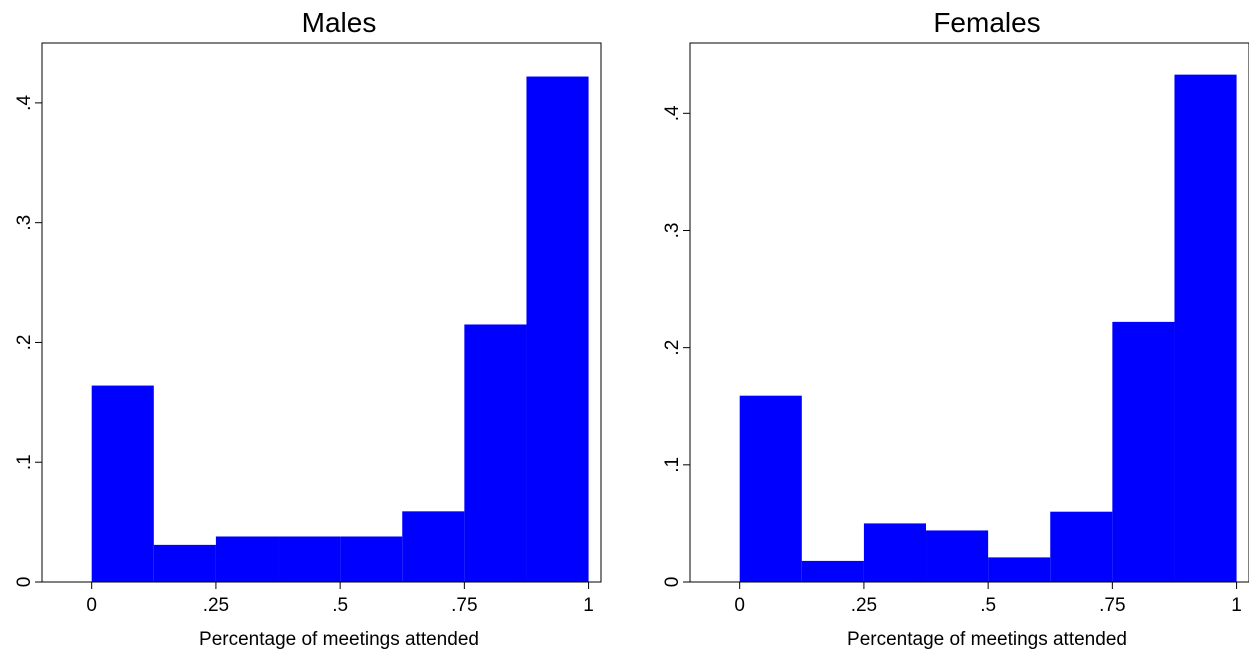 The image size is (1249, 659). Describe the element at coordinates (339, 22) in the screenshot. I see `chart-title: Males` at that location.